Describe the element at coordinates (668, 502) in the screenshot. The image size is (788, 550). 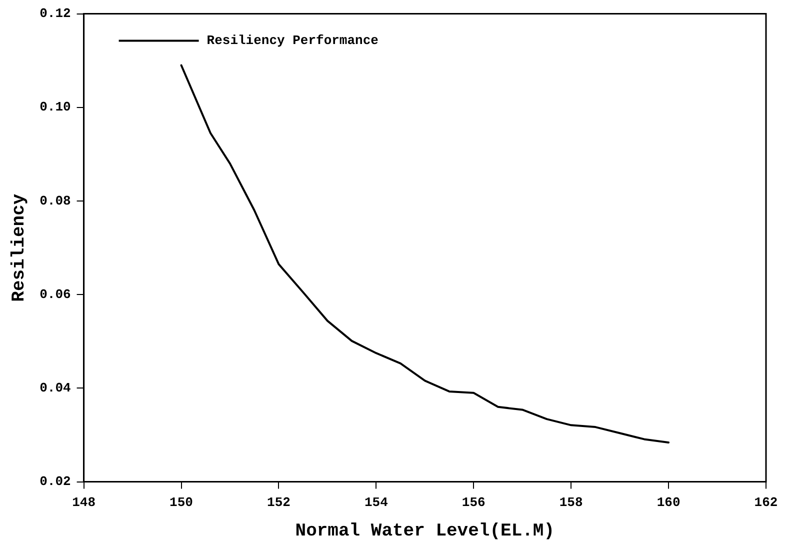
I see `x-tick-label: 160` at that location.